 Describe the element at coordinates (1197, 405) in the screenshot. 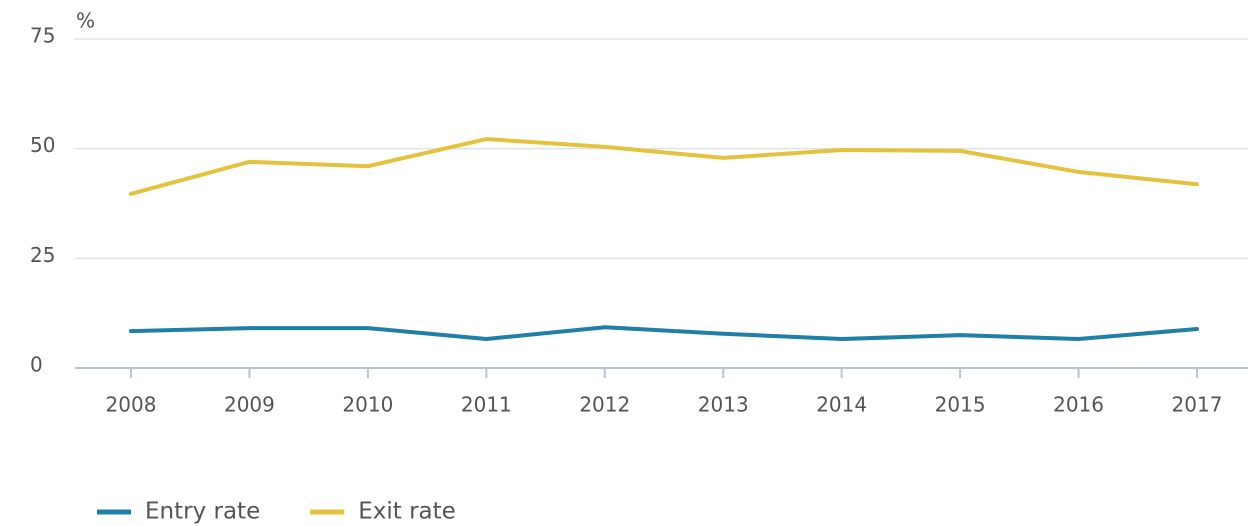

I see `x-tick-label: 2017` at that location.